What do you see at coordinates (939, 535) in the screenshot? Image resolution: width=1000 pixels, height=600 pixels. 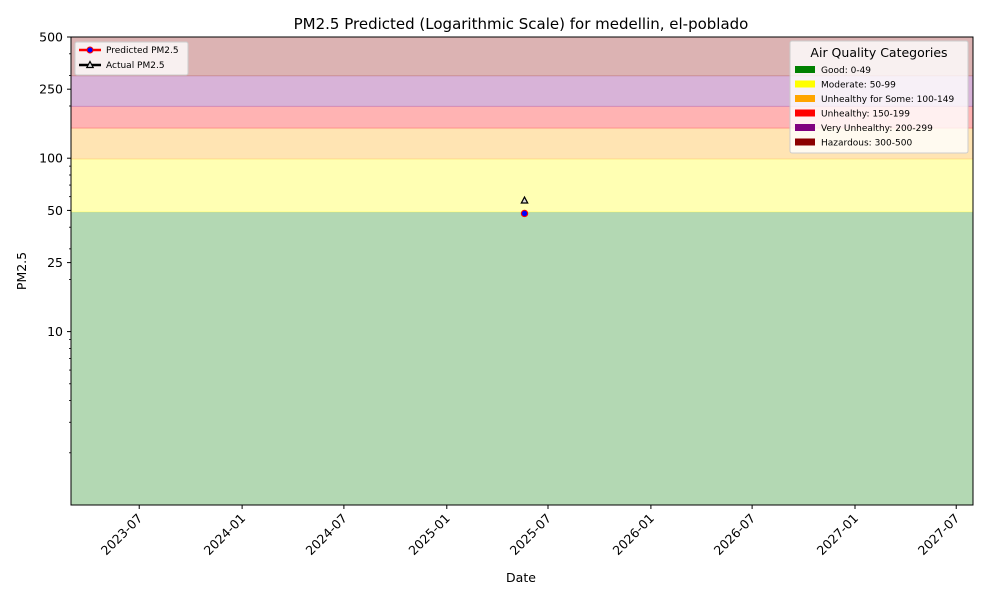 I see `x-tick-label-8: 2027-07` at bounding box center [939, 535].